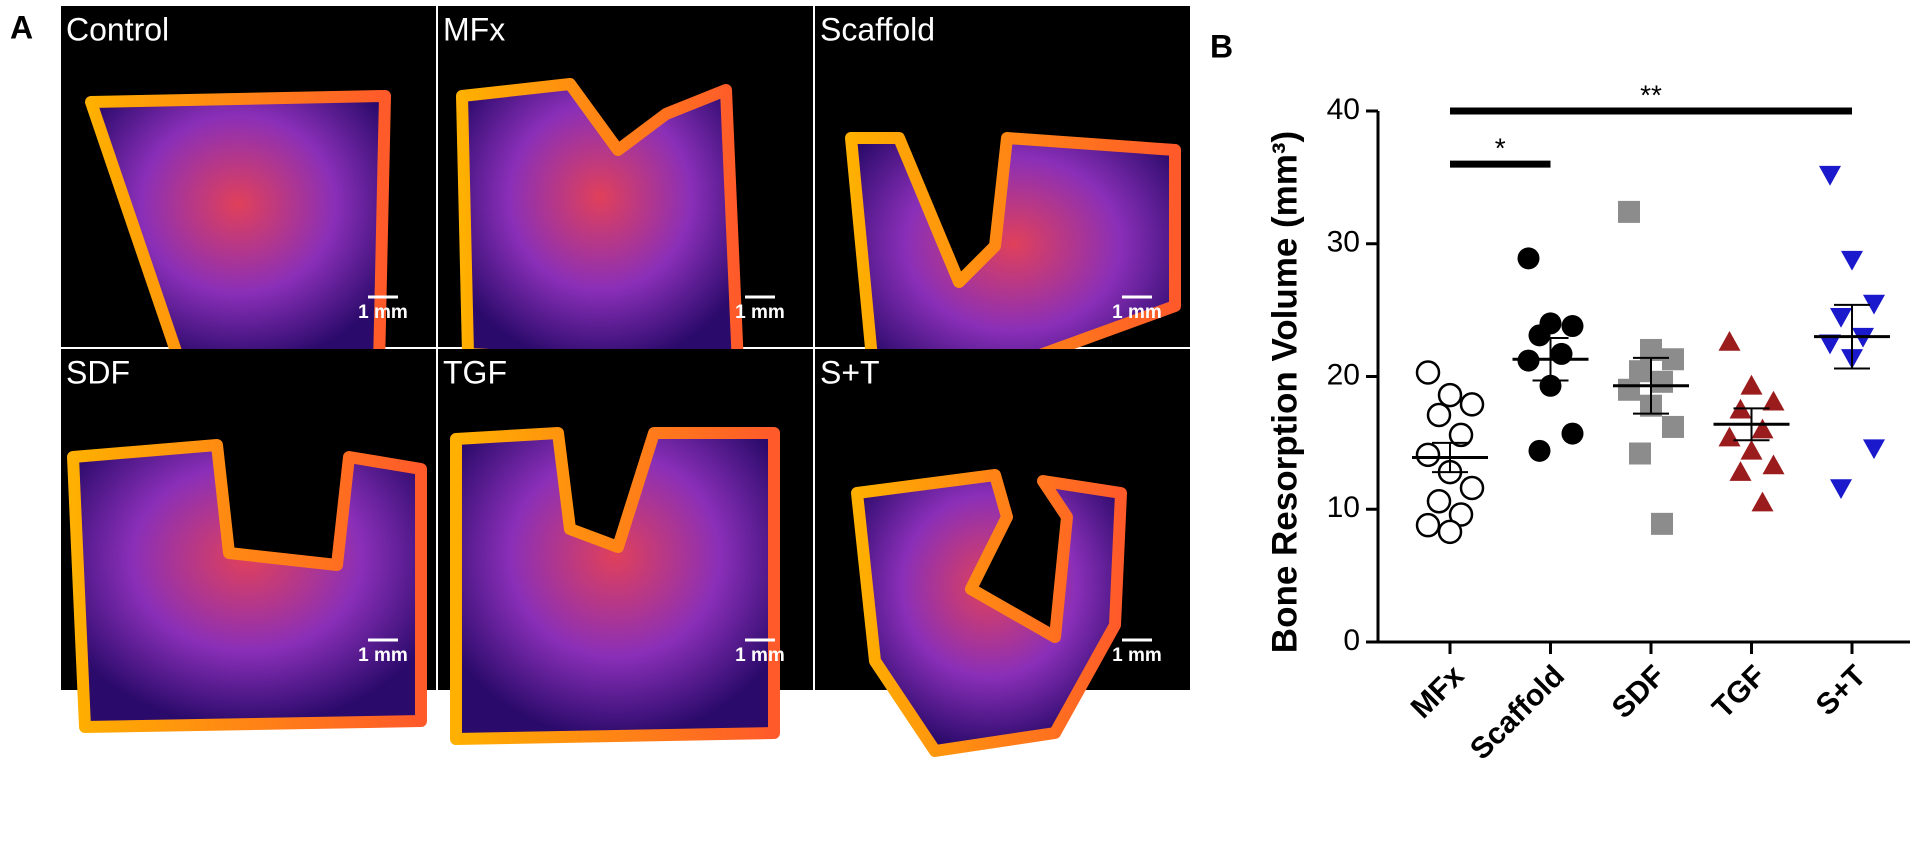  Describe the element at coordinates (1284, 392) in the screenshot. I see `y-axis-label: Bone Resorption Volume (mm³)` at that location.